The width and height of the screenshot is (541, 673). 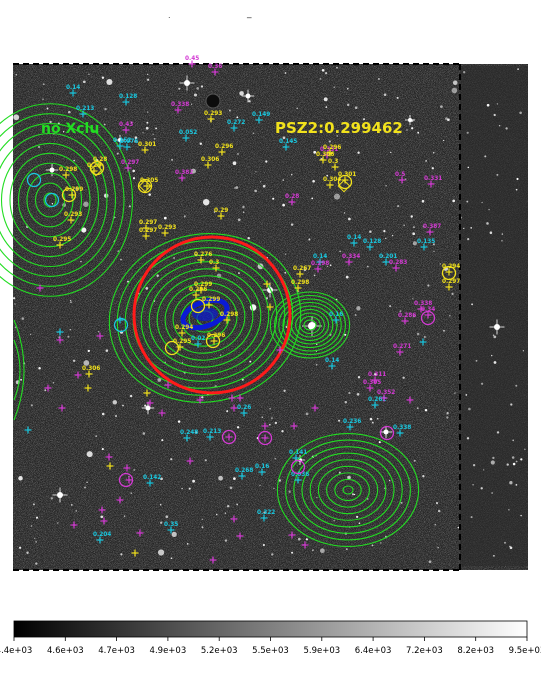 What do you see at coordinates (16, 651) in the screenshot?
I see `colorbar-tick-label: 4.4e+03` at bounding box center [16, 651].